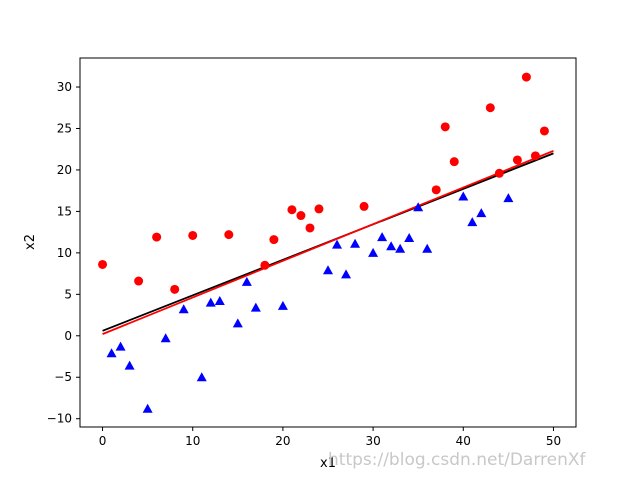 The height and width of the screenshot is (480, 640). I want to click on x-tick-label: 30, so click(372, 441).